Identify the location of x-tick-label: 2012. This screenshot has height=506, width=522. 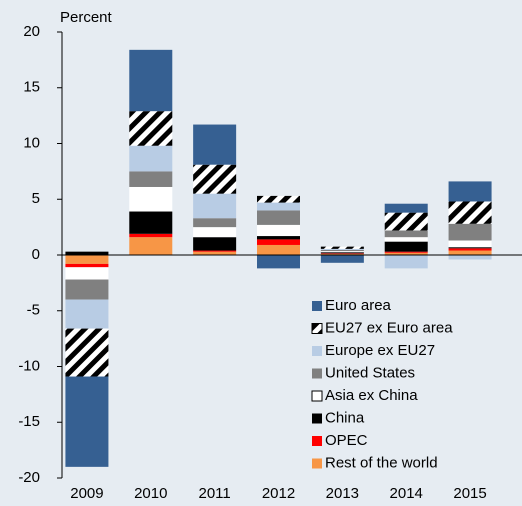
(278, 493).